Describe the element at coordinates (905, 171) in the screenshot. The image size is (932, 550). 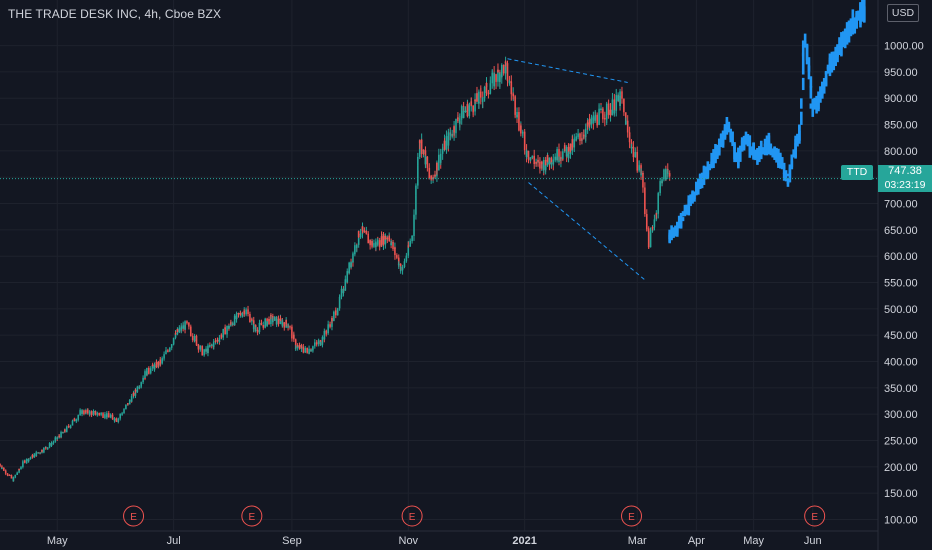
I see `last-price-label: 747.38` at that location.